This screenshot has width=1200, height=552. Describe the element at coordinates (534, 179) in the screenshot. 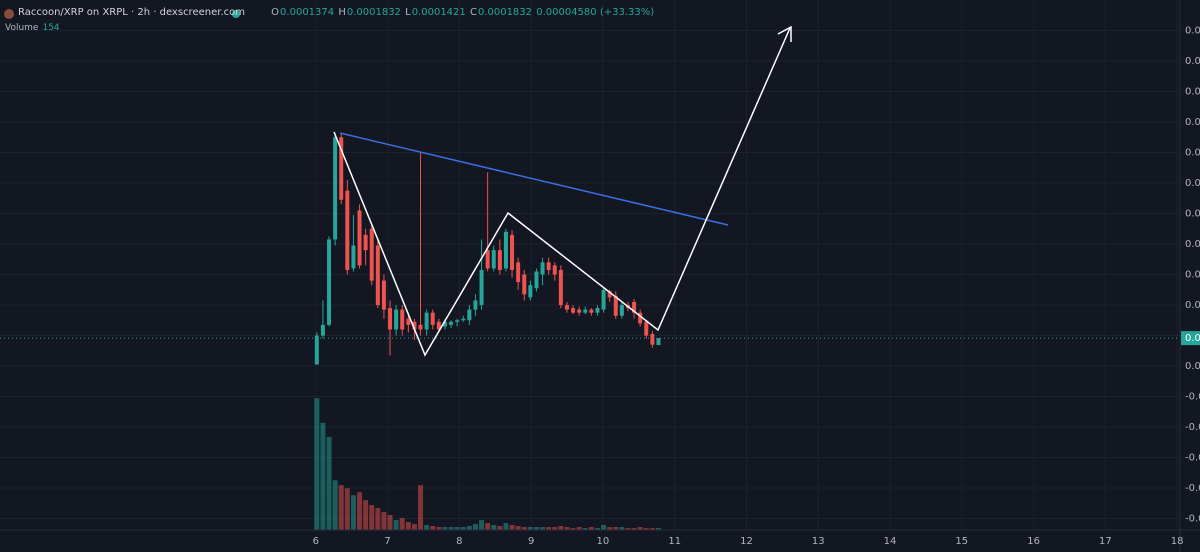

I see `trend-line` at that location.